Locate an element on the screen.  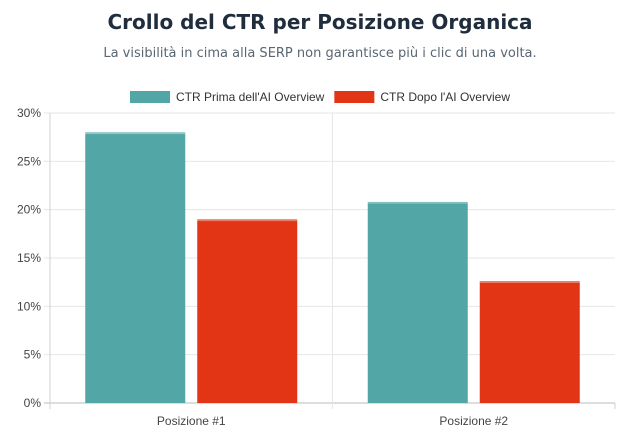
legend-label: CTR Dopo l'AI Overview is located at coordinates (445, 97).